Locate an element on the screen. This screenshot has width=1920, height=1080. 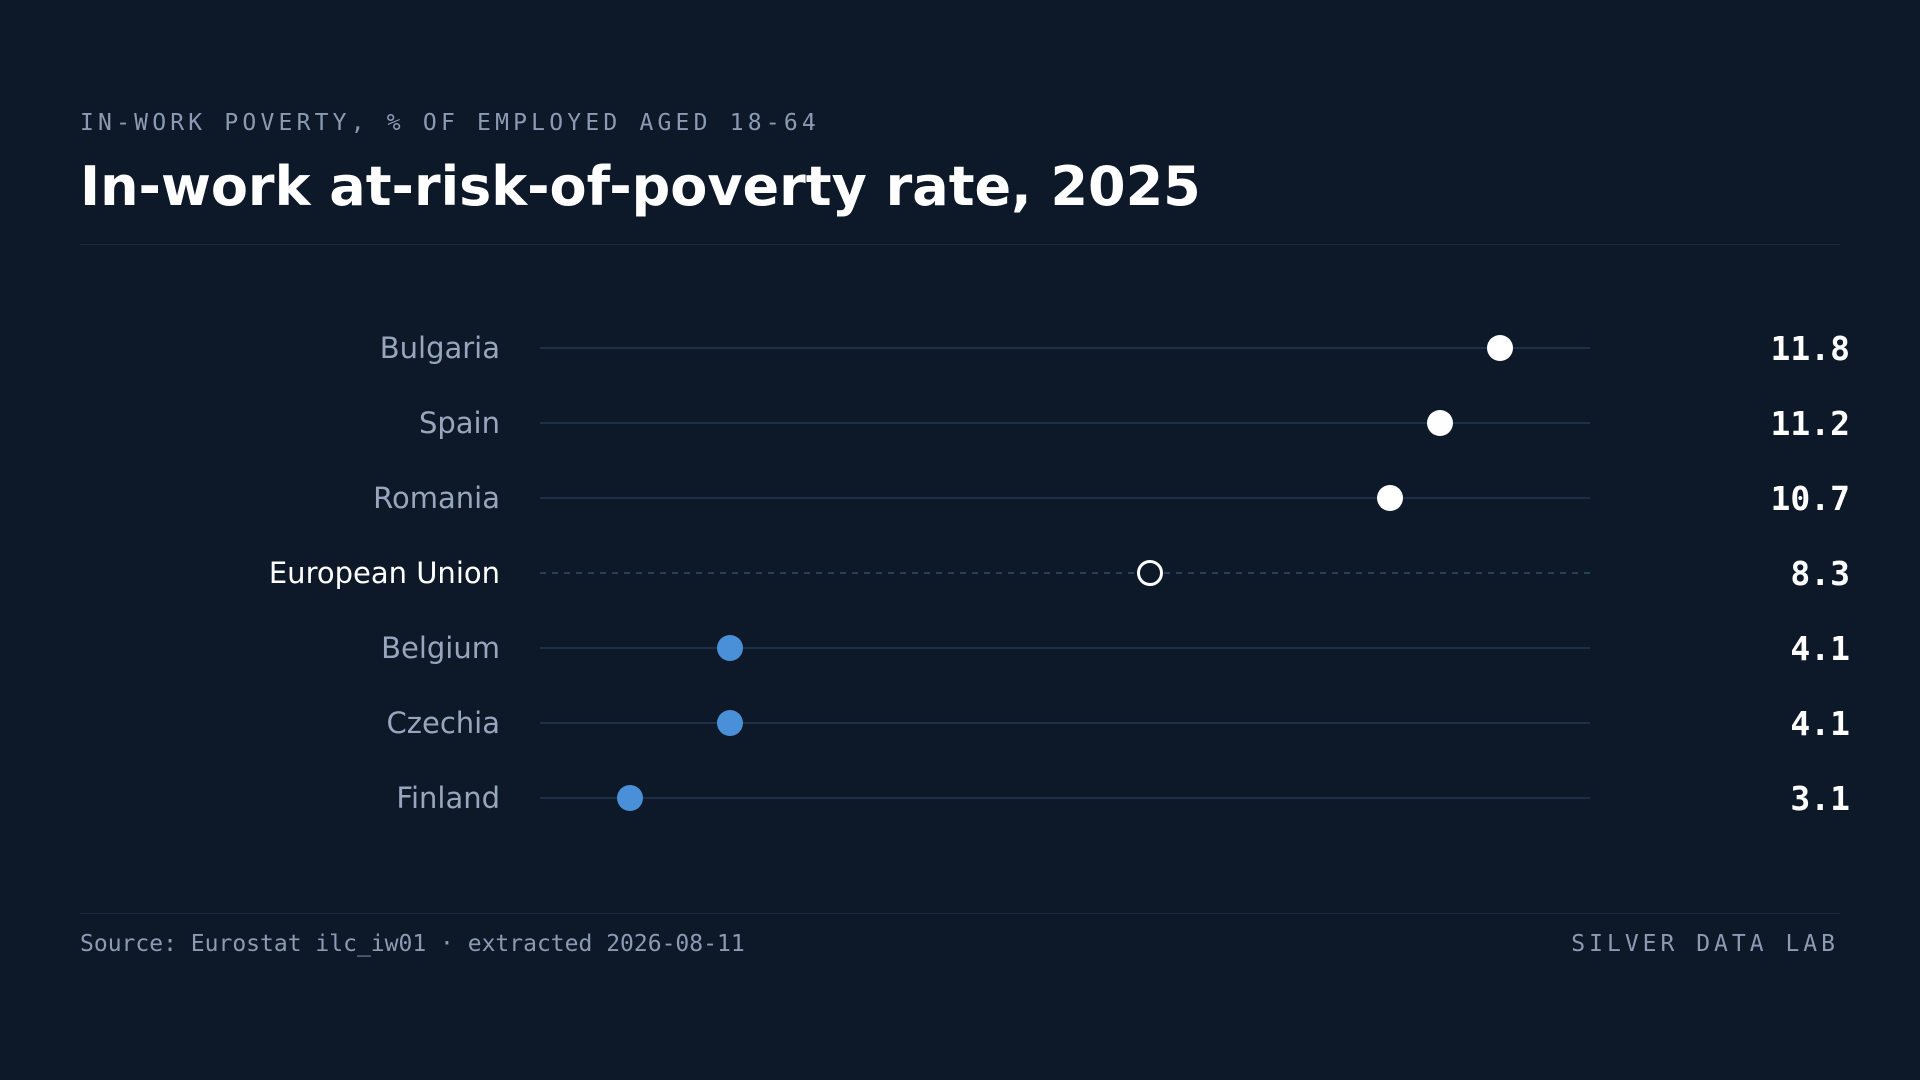
brand-label: SILVER DATA LAB is located at coordinates (1705, 944).